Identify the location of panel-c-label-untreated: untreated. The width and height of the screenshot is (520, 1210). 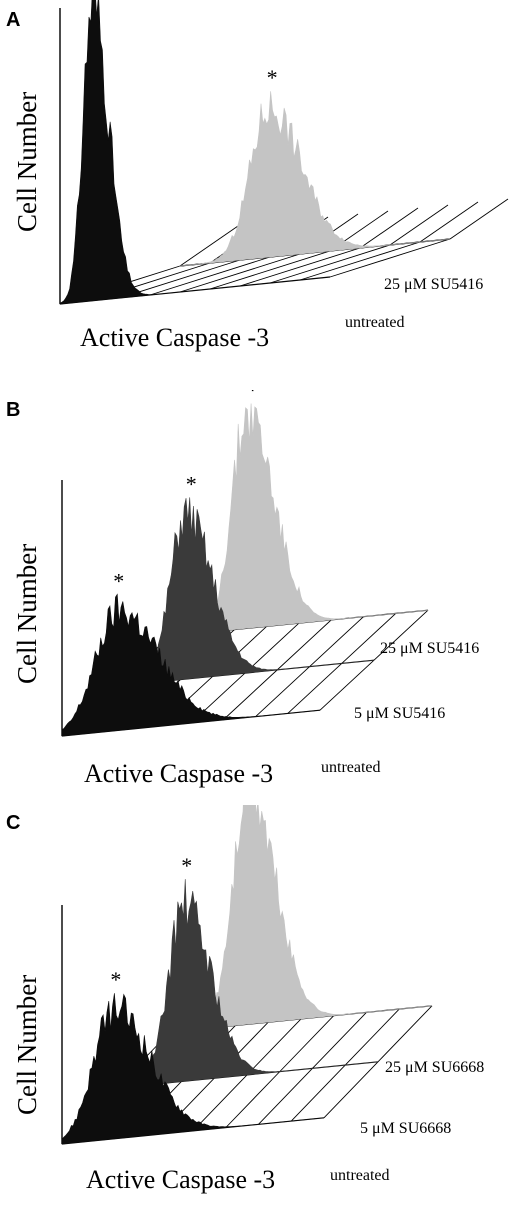
(360, 1175).